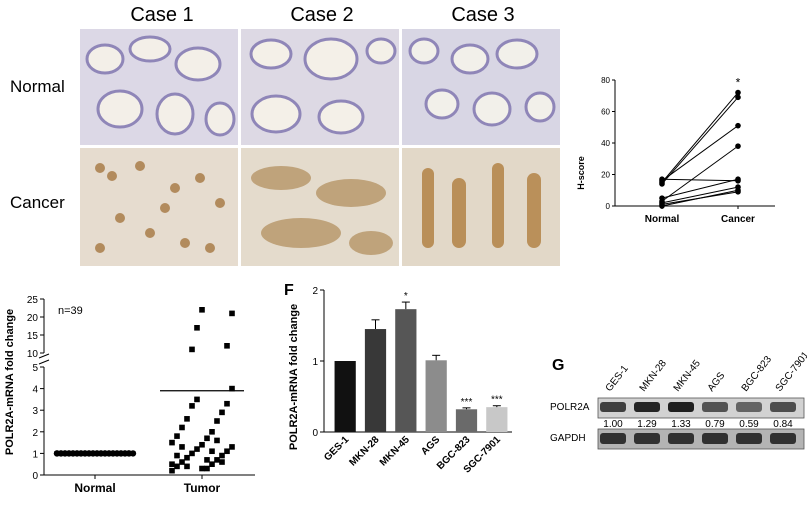 The image size is (807, 507). Describe the element at coordinates (33, 354) in the screenshot. I see `scatter-ytick-label: 10` at that location.